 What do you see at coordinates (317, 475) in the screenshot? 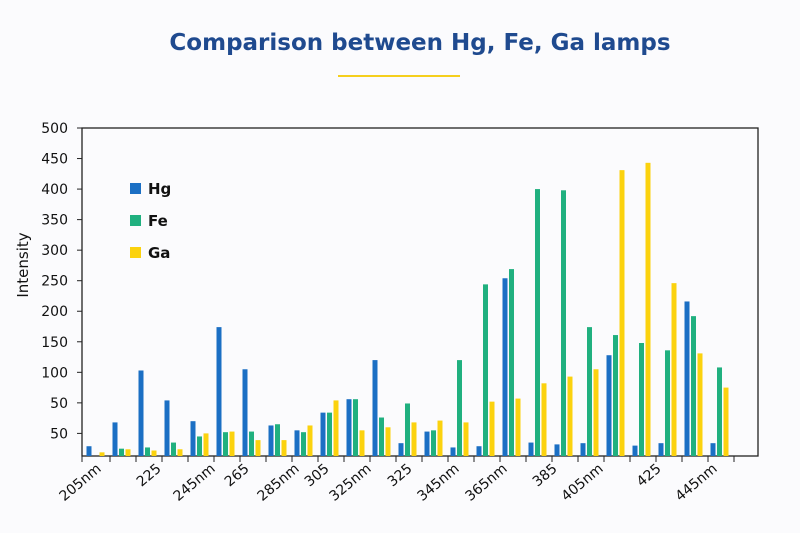
I see `x-tick-label: 305` at bounding box center [317, 475].